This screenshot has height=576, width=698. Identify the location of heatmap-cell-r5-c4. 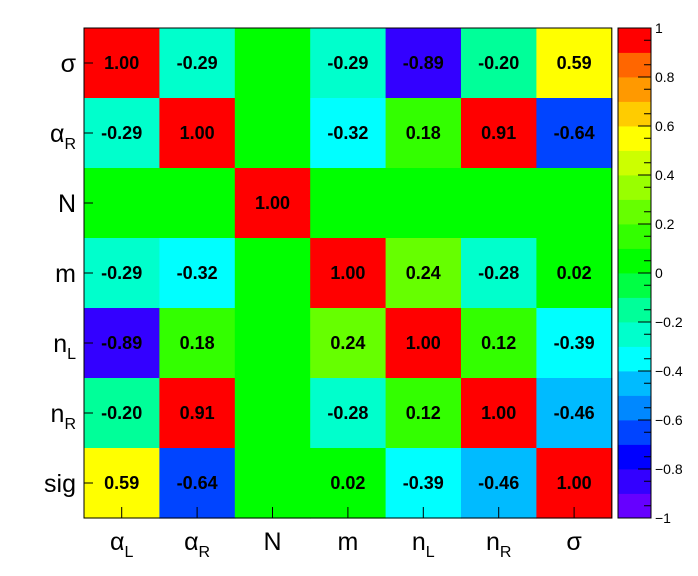
(423, 413).